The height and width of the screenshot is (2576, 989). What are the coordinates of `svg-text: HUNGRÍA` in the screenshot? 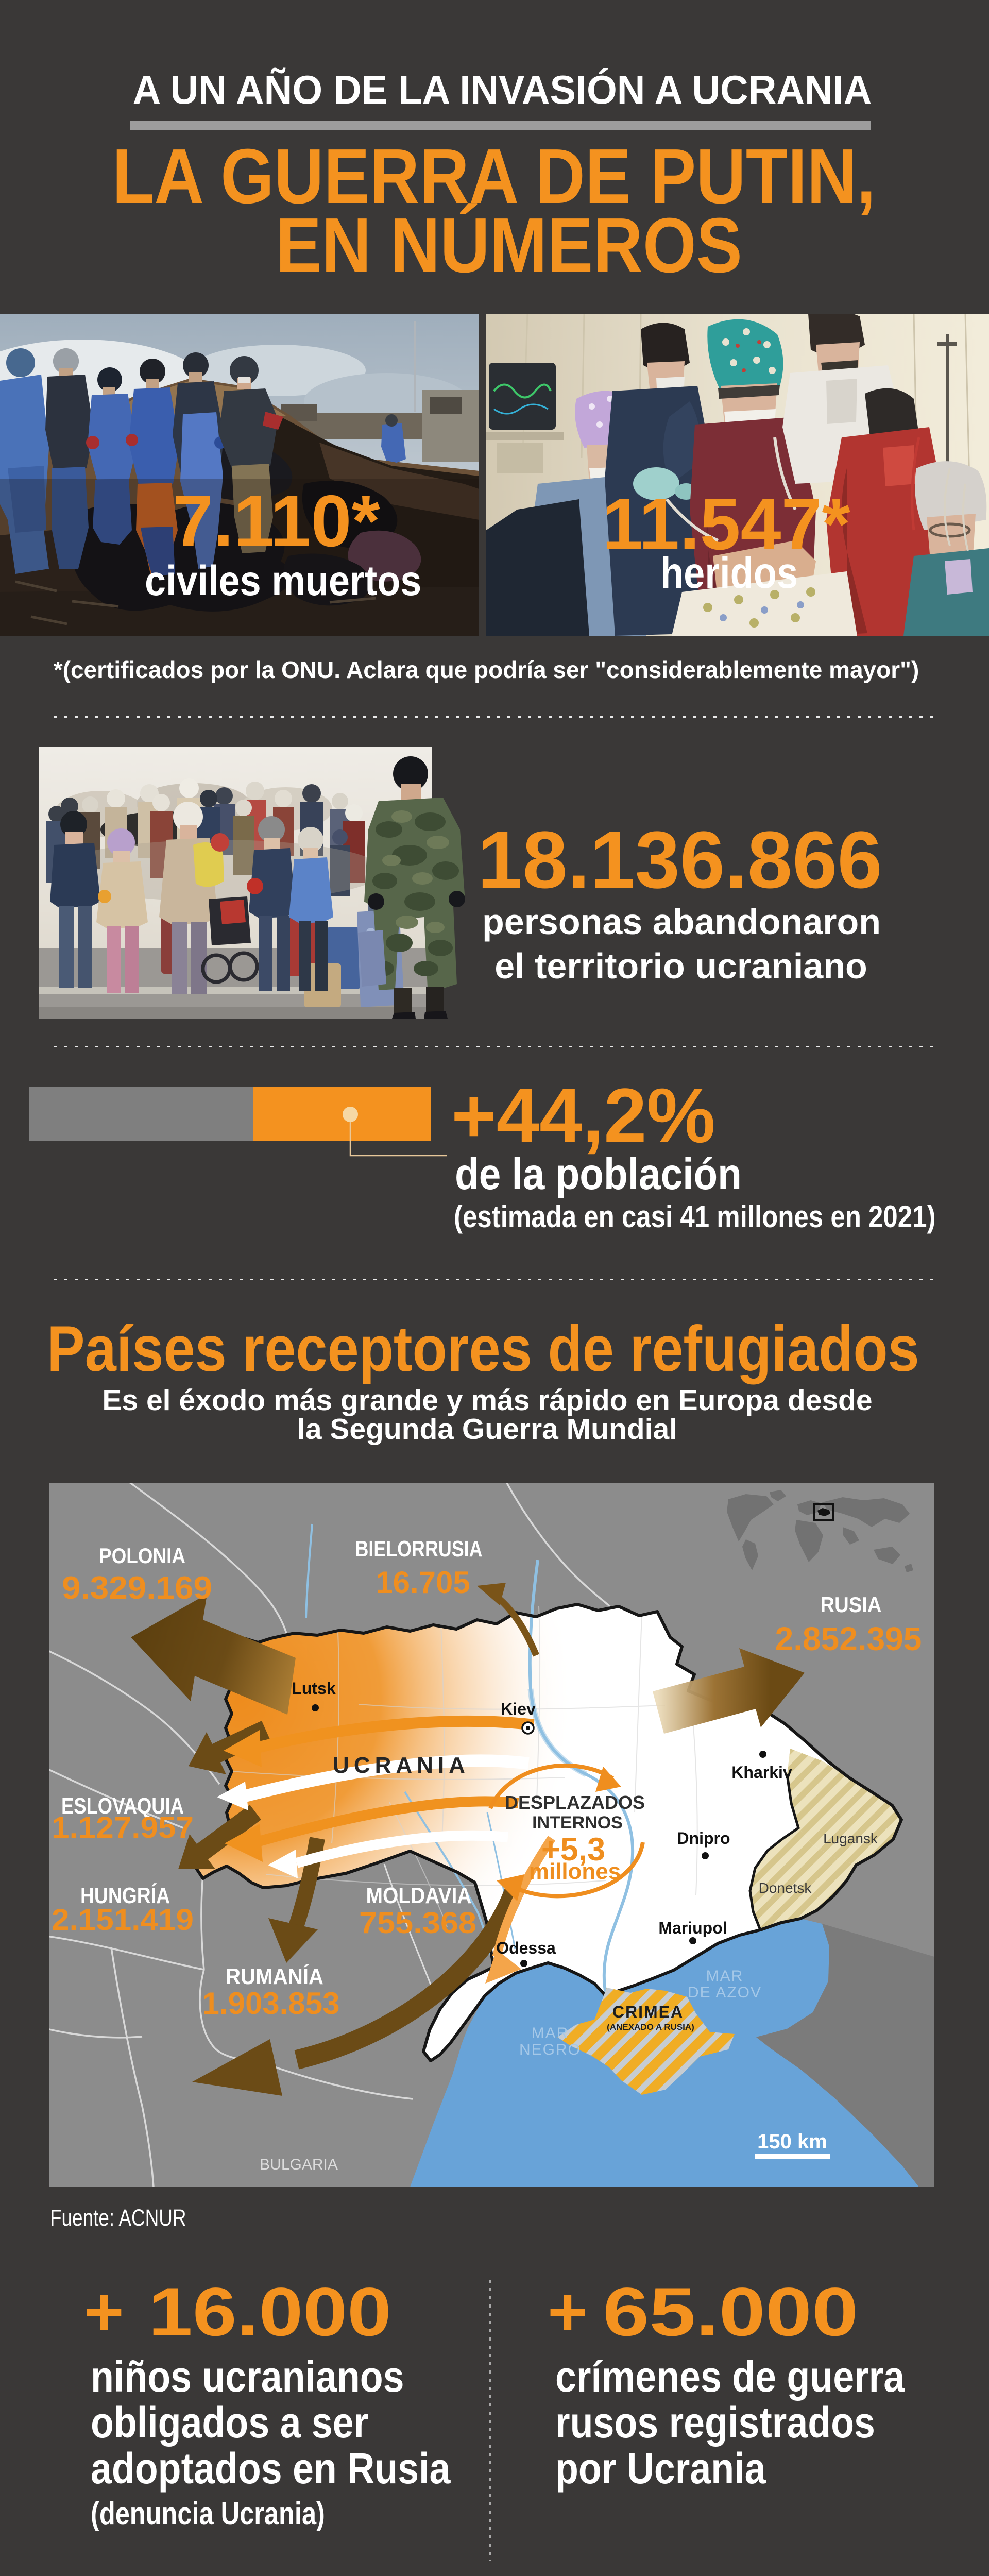 It's located at (125, 1896).